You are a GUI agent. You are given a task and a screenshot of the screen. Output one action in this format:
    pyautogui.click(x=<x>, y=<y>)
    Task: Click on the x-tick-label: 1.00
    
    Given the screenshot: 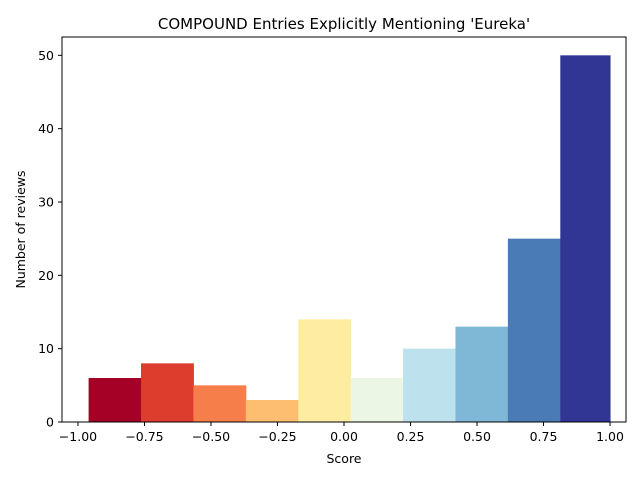 What is the action you would take?
    pyautogui.click(x=610, y=436)
    